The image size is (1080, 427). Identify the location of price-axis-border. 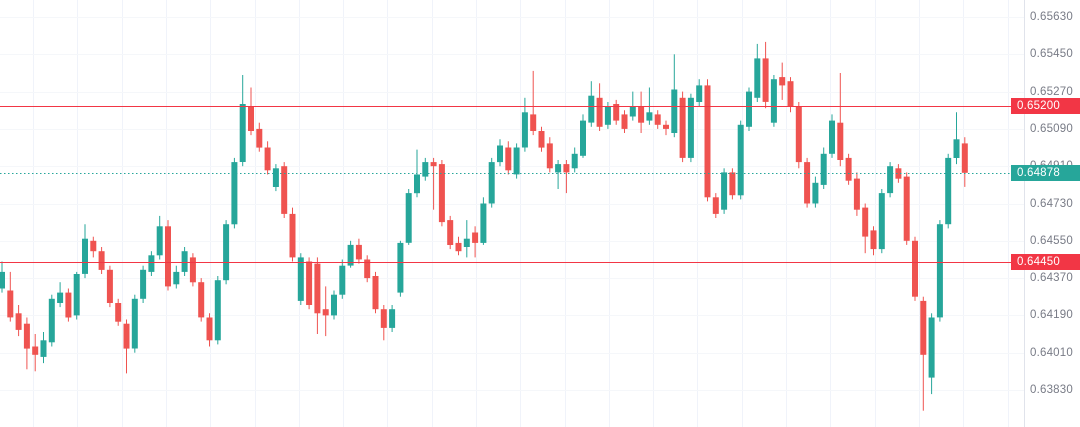
(1024, 213).